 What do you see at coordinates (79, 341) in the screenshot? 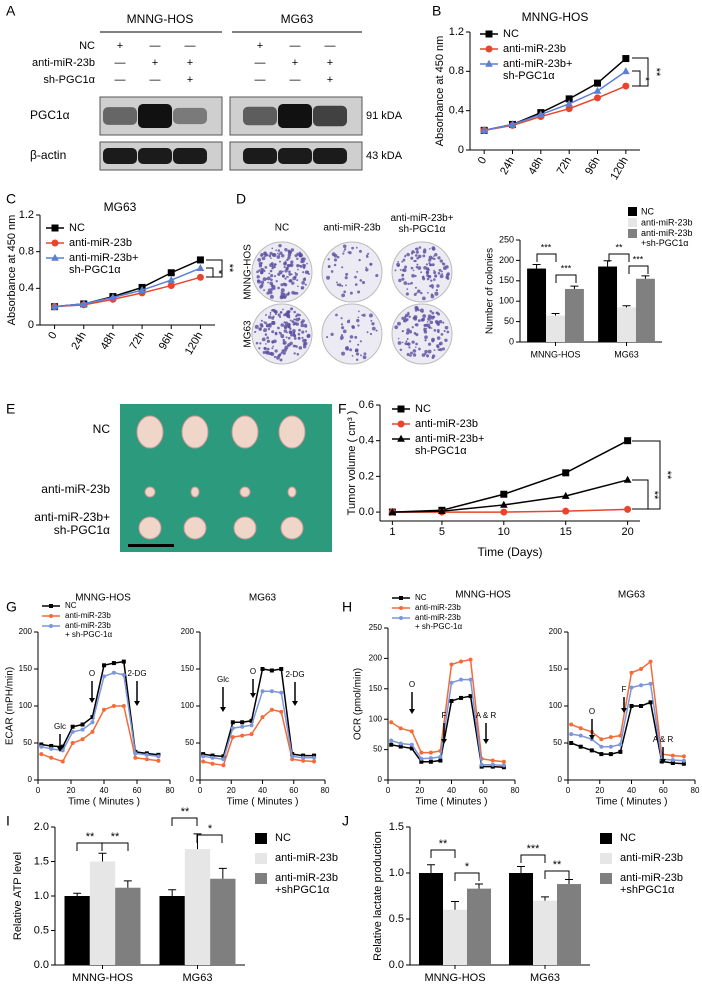
I see `x-tick-label: 24h` at bounding box center [79, 341].